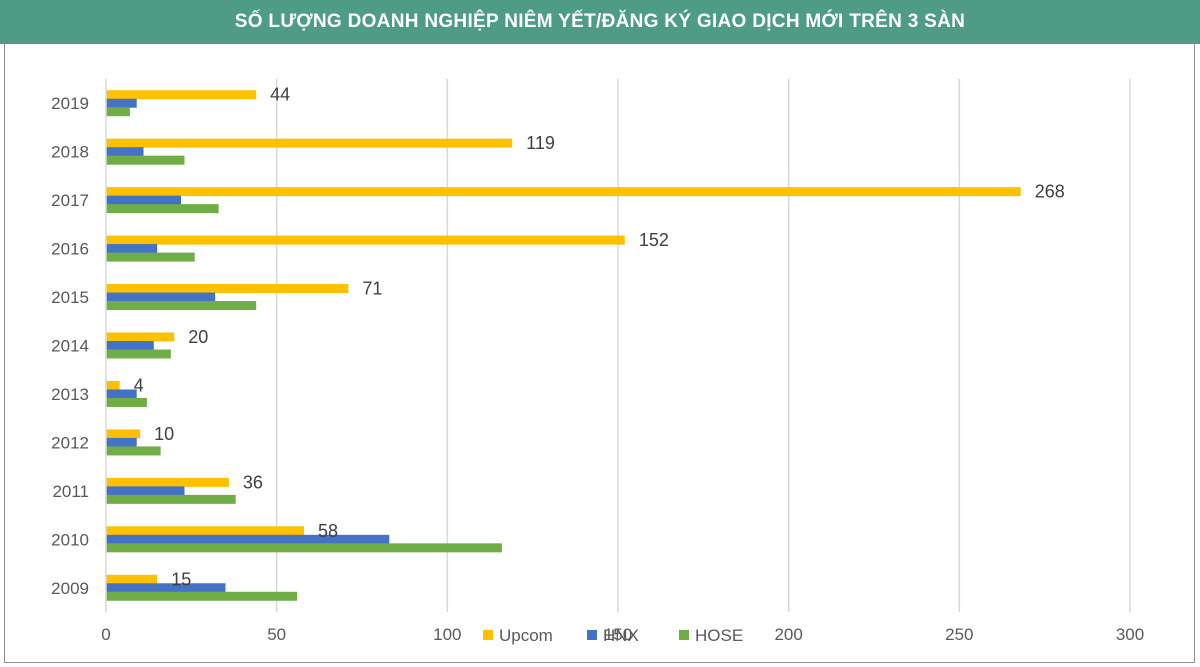  I want to click on y-tick-label: 2015, so click(70, 297).